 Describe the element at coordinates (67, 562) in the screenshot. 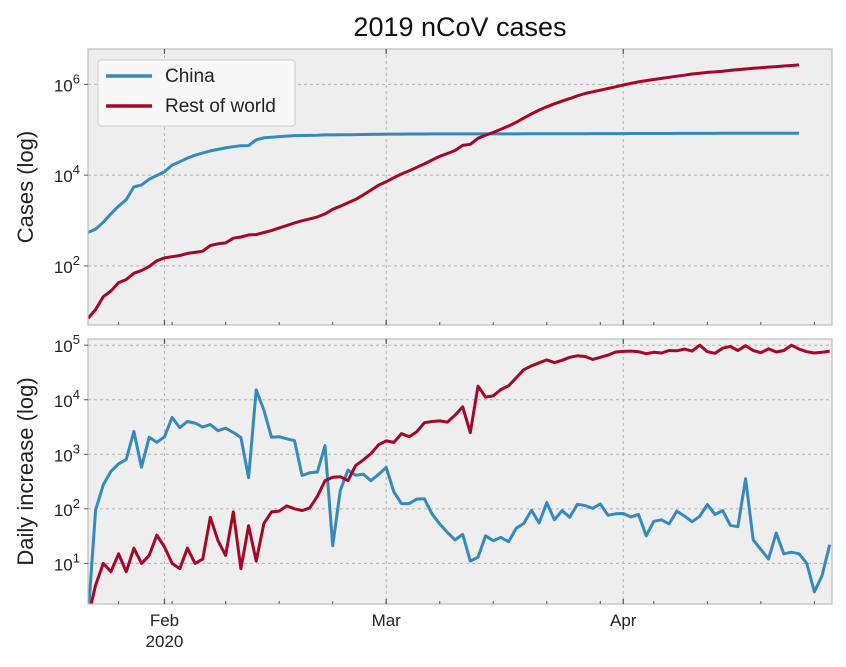

I see `y-tick-label: 10¹` at that location.